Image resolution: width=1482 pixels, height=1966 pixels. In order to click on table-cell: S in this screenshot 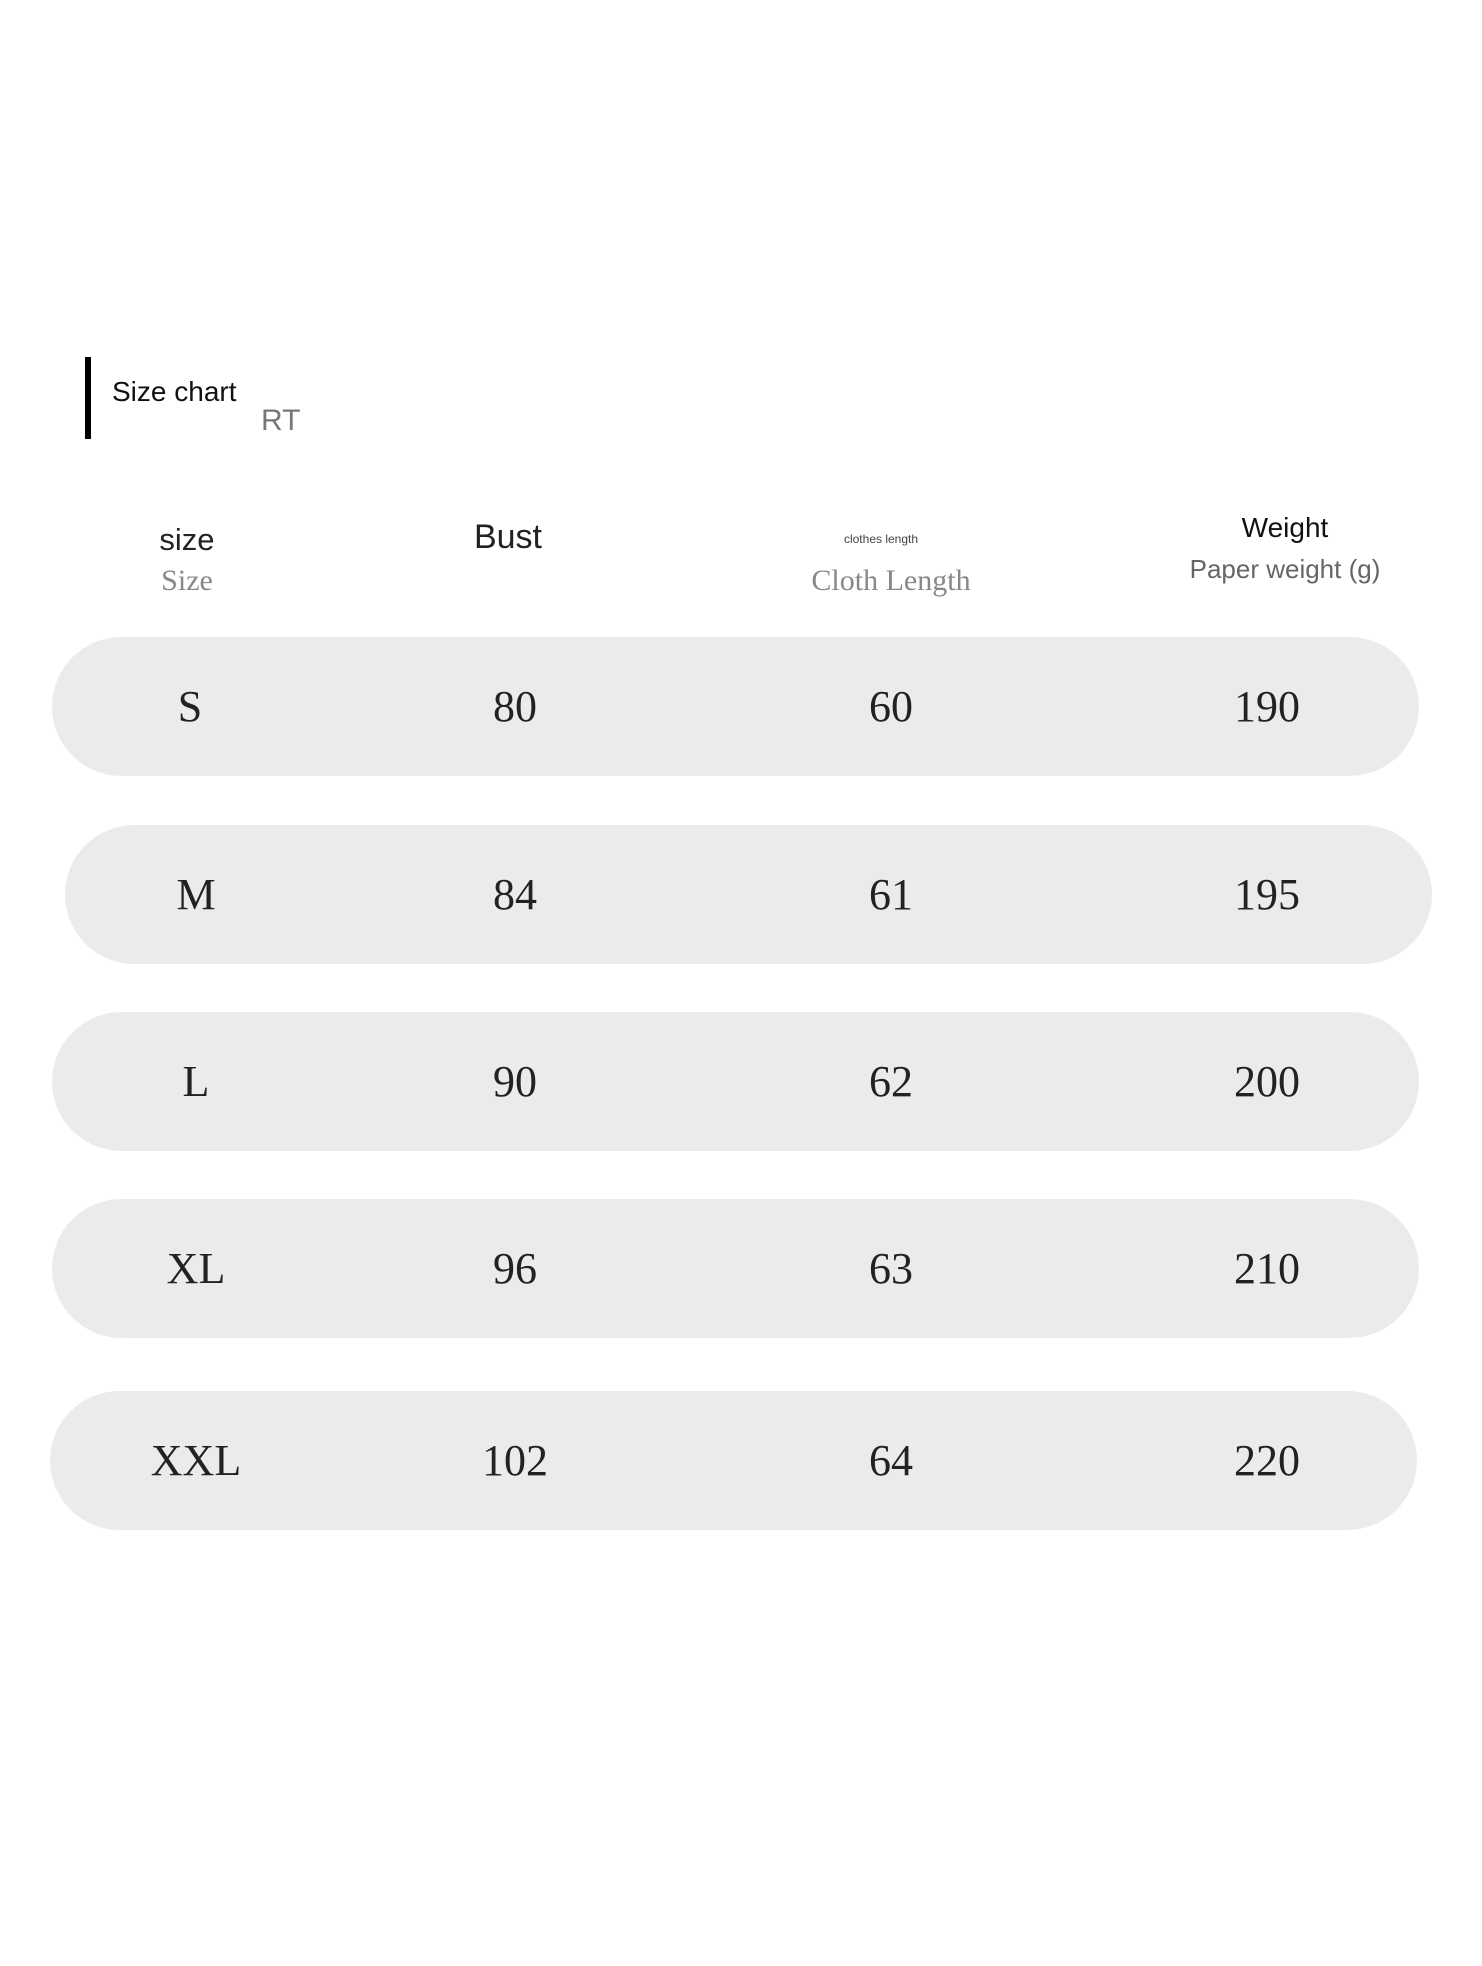, I will do `click(190, 706)`.